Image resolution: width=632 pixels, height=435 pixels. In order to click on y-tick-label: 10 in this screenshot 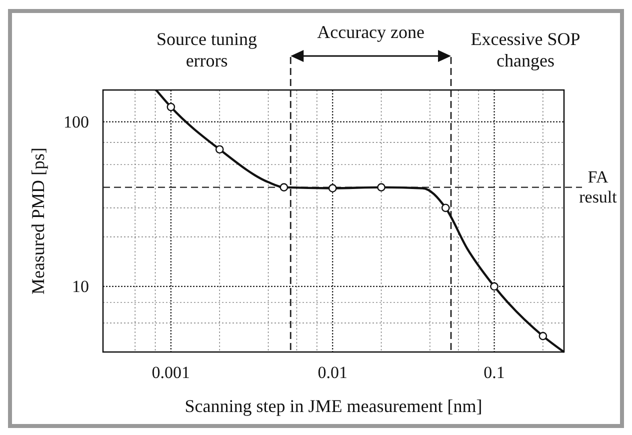, I will do `click(80, 286)`.